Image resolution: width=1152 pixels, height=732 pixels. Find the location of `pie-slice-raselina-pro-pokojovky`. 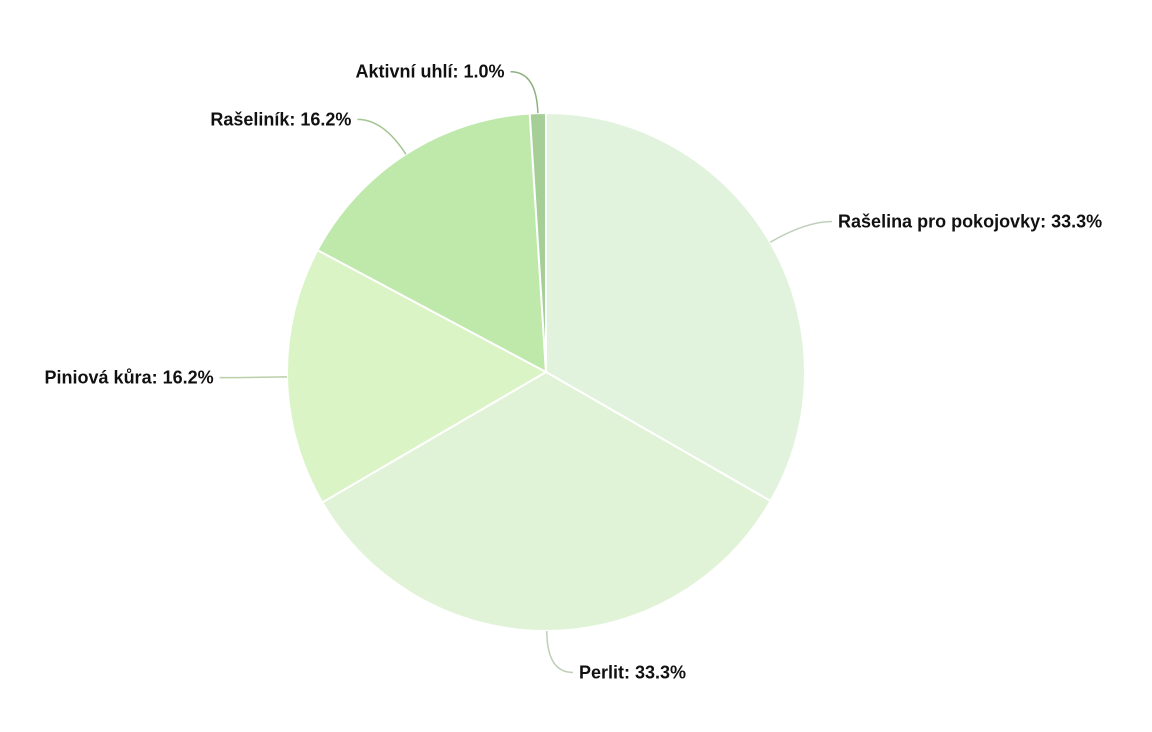

pie-slice-raselina-pro-pokojovky is located at coordinates (675, 307).